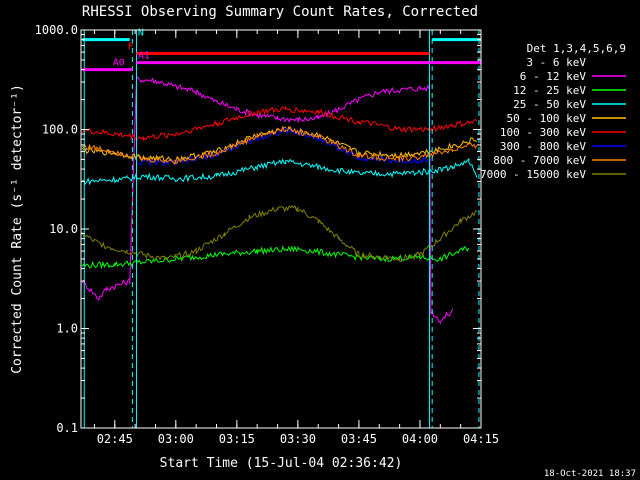 The height and width of the screenshot is (480, 640). Describe the element at coordinates (539, 160) in the screenshot. I see `legend-label: 800 - 7000 keV` at that location.